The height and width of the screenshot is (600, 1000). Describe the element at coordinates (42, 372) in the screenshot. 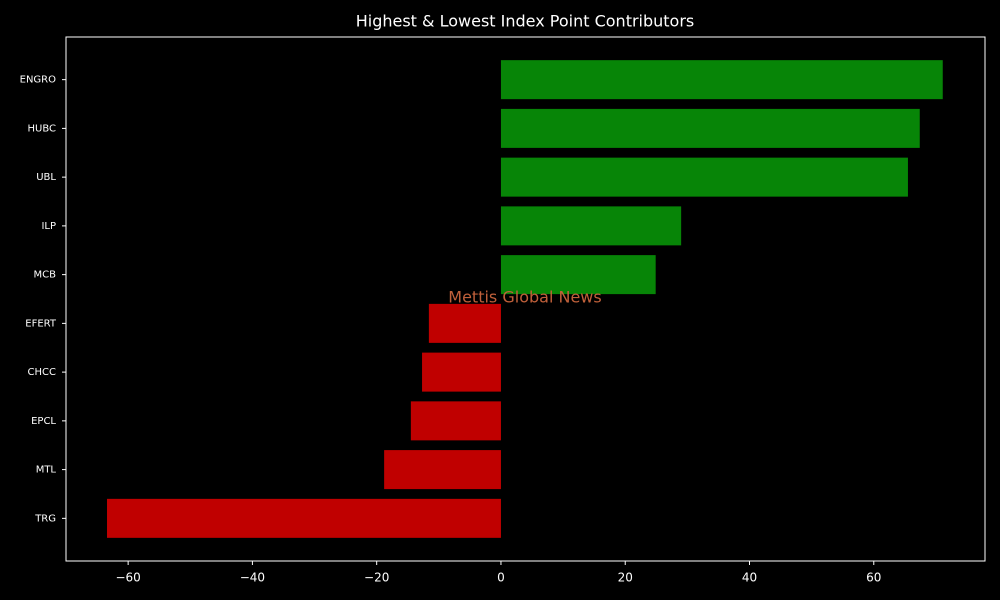

I see `y-tick-label: CHCC` at that location.